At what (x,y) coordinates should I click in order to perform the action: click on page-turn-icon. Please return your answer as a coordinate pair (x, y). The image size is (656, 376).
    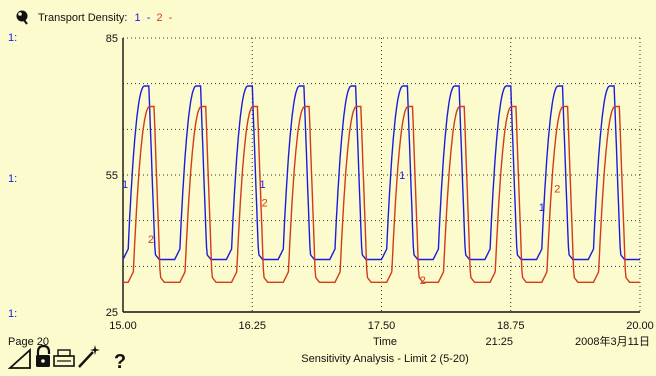
    Looking at the image, I should click on (19, 358).